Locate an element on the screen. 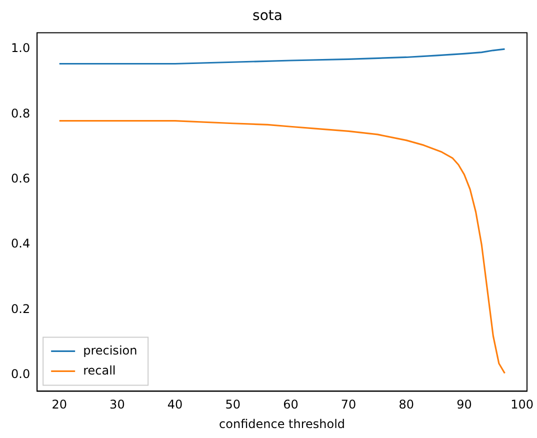 The width and height of the screenshot is (537, 438). x-tick-label: 20 is located at coordinates (59, 405).